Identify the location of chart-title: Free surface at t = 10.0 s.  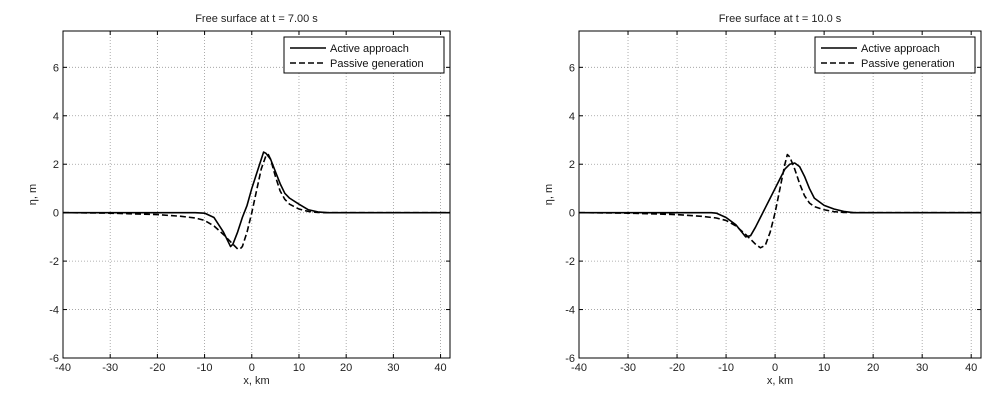
(780, 19).